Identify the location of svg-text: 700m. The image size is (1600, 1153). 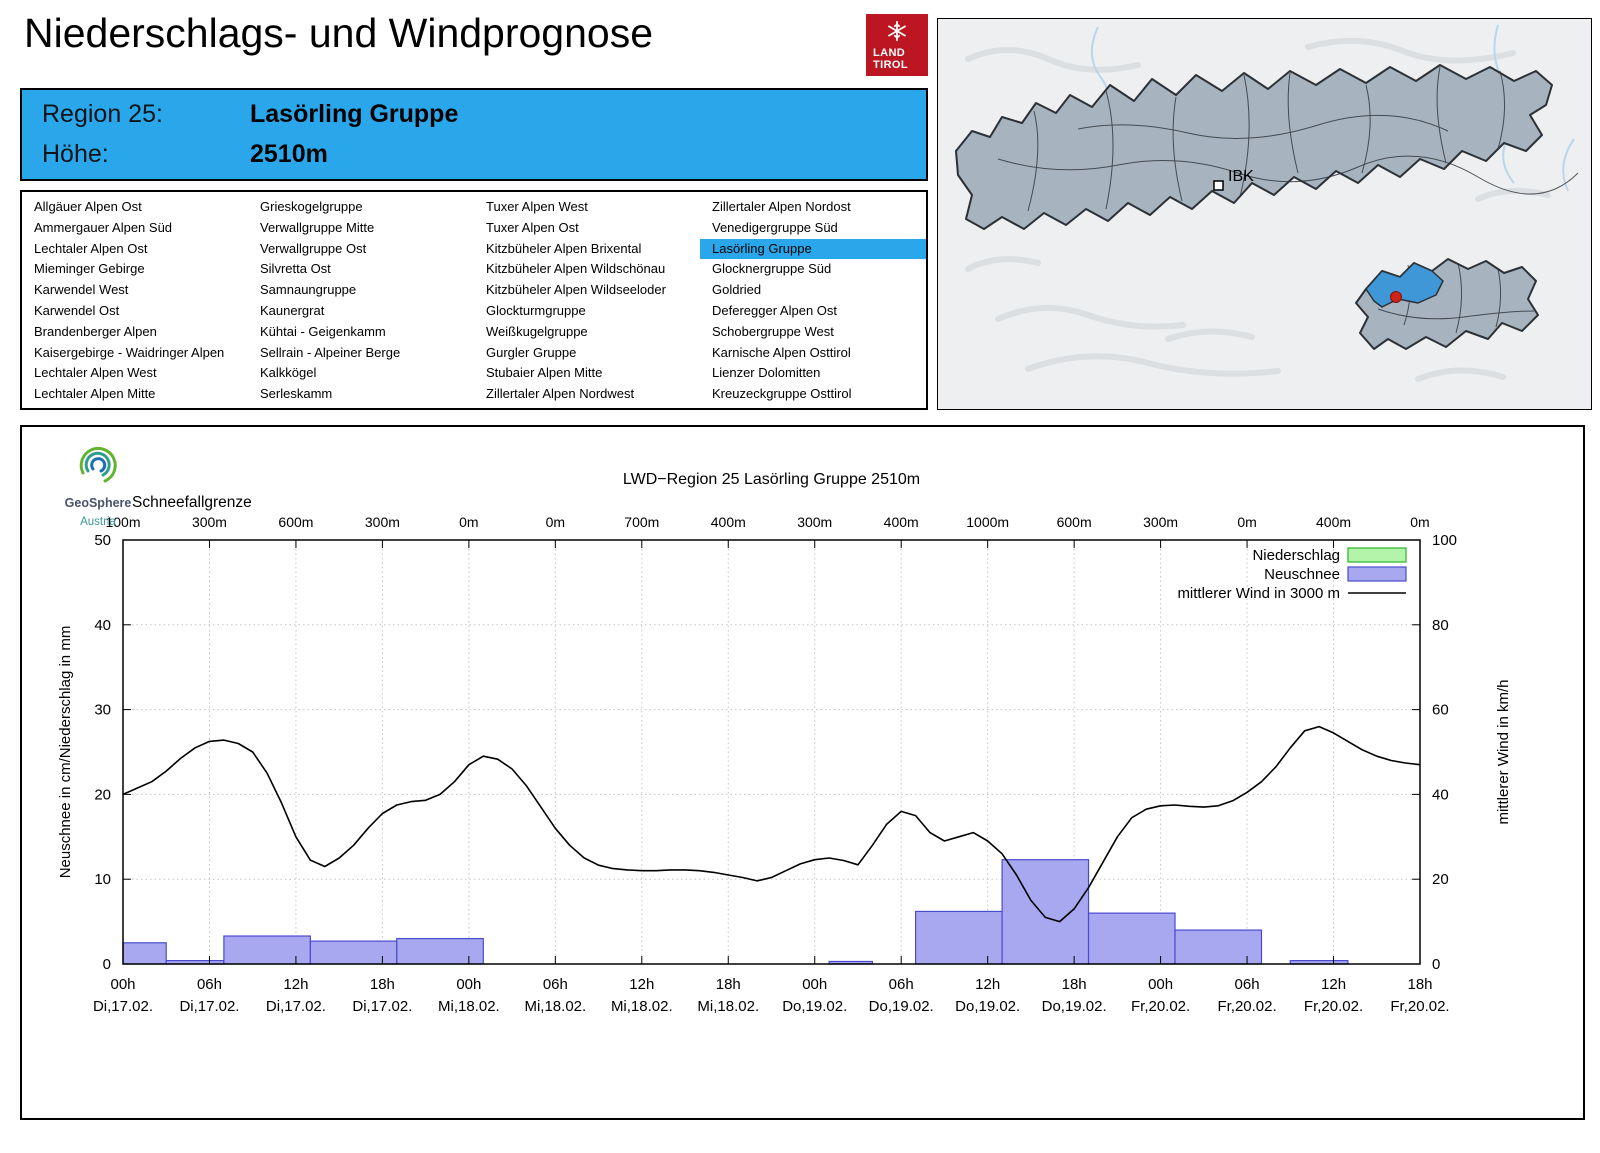
(641, 522).